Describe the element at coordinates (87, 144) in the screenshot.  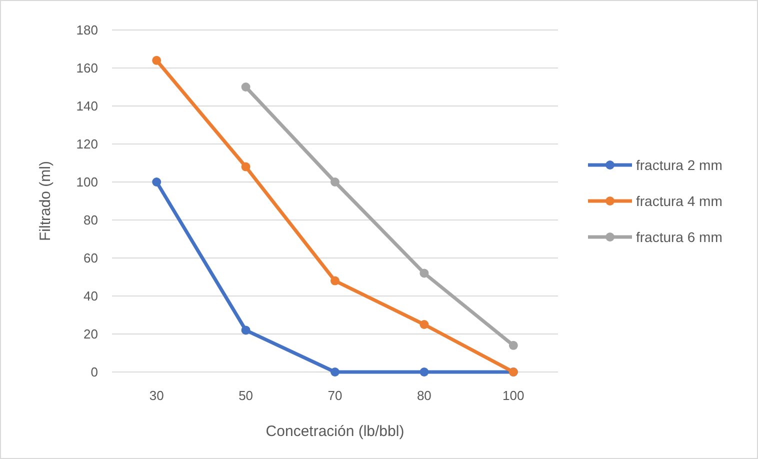
I see `y-tick-label: 120` at that location.